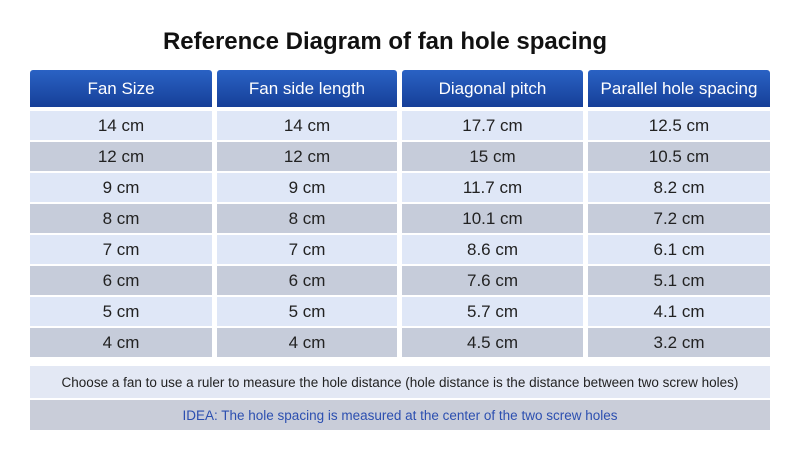 The height and width of the screenshot is (451, 800). Describe the element at coordinates (492, 342) in the screenshot. I see `table-cell: 4.5 cm` at that location.